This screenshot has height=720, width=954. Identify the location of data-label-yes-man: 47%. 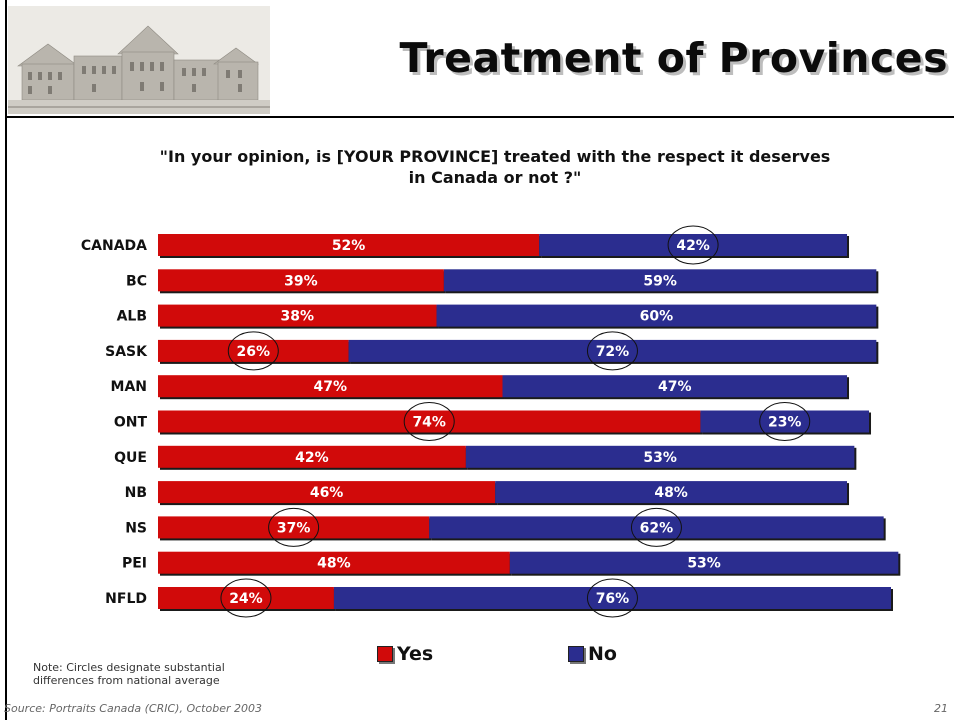
(330, 387).